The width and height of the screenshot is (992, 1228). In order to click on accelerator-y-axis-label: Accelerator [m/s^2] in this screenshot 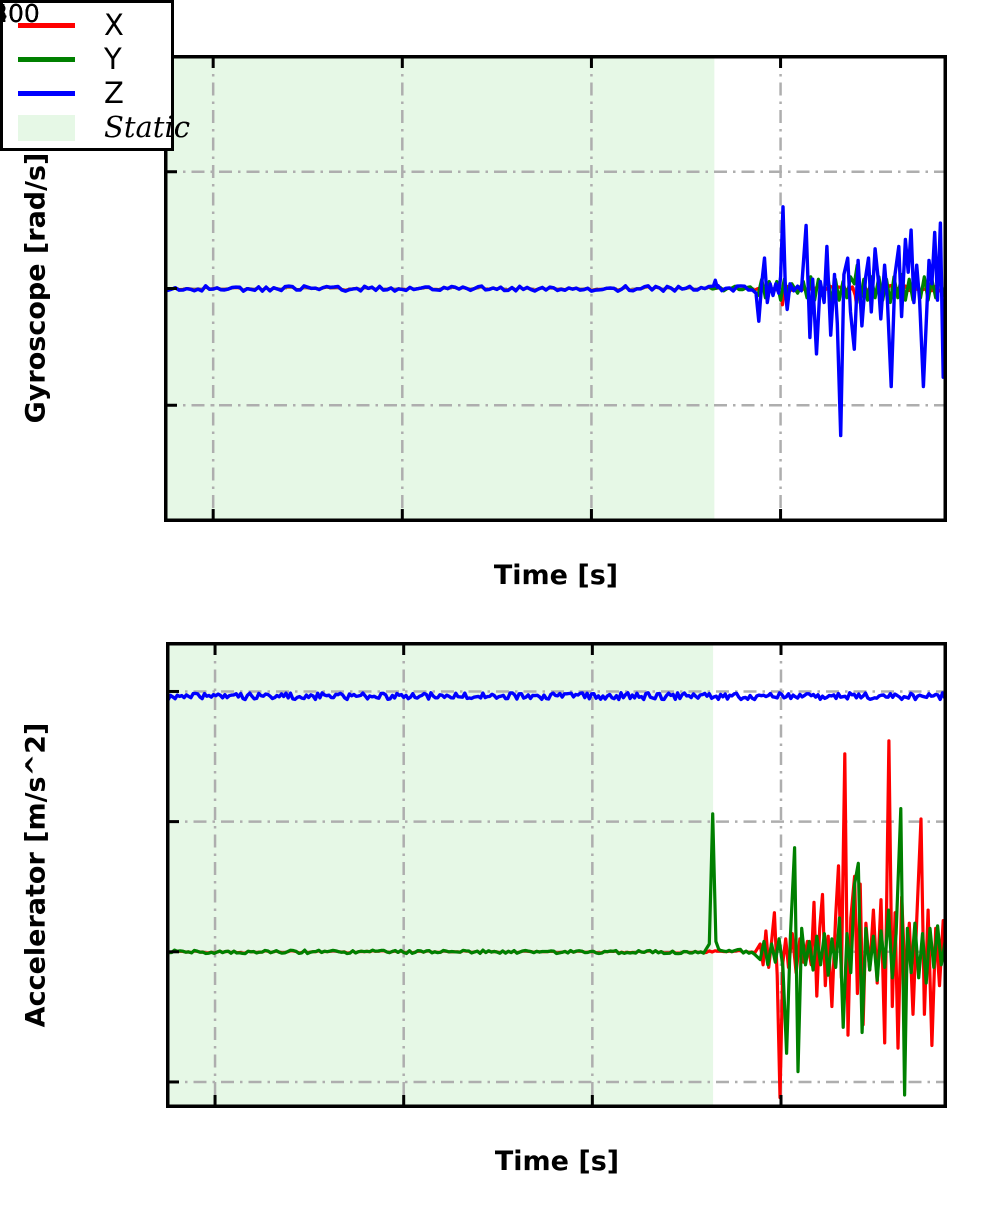, I will do `click(36, 875)`.